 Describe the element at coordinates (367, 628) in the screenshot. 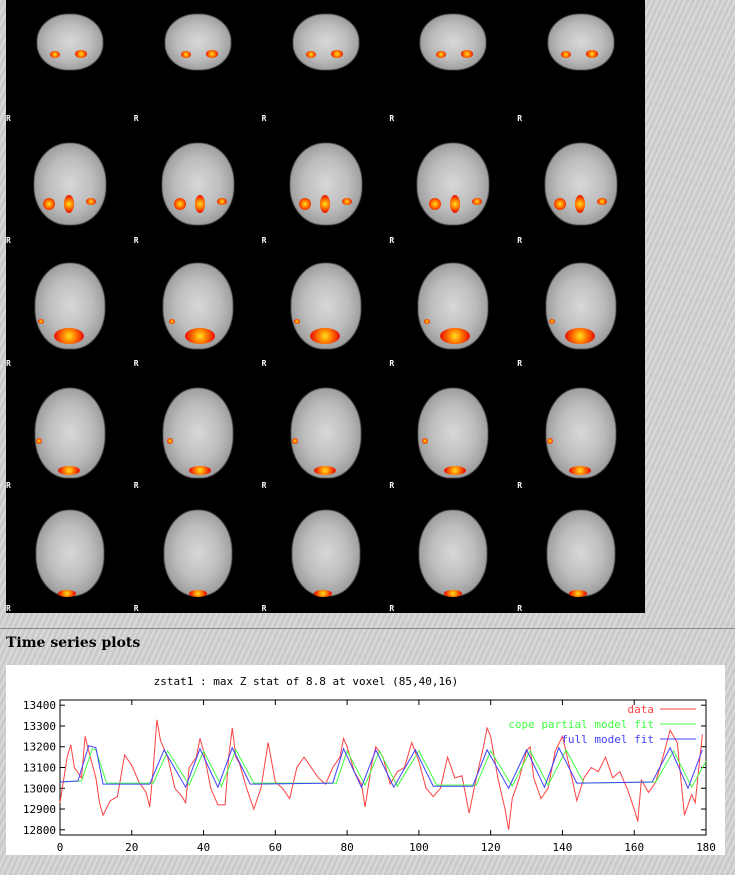

I see `section-divider` at that location.